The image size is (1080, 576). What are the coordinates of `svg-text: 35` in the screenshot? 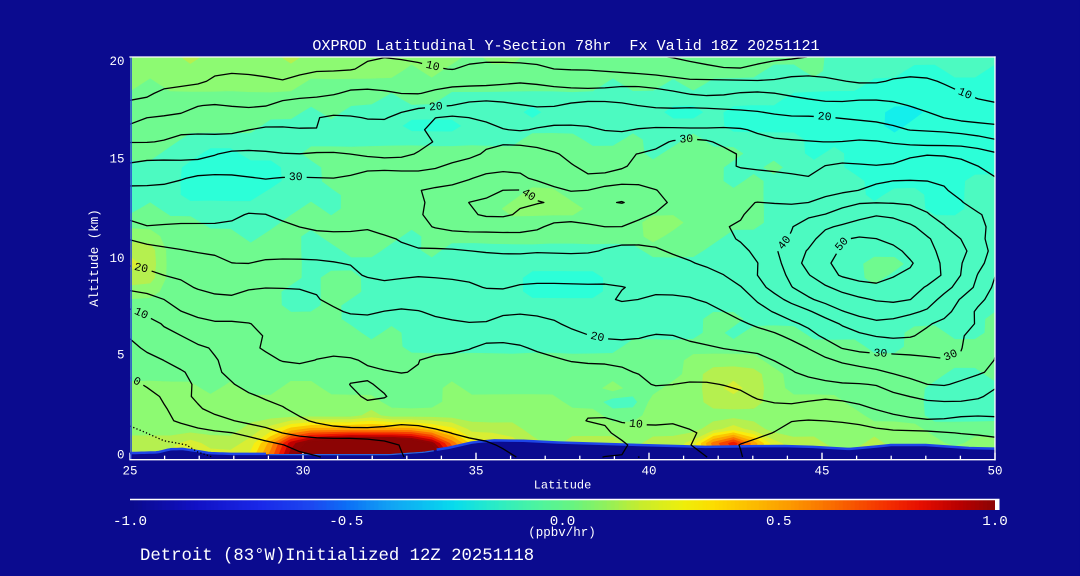 It's located at (475, 471).